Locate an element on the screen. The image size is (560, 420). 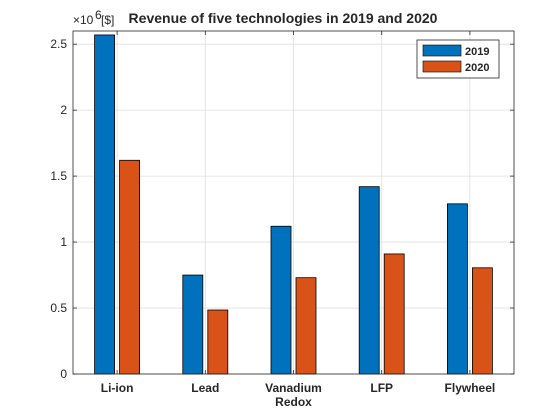
bar-2020-vanadium is located at coordinates (306, 326).